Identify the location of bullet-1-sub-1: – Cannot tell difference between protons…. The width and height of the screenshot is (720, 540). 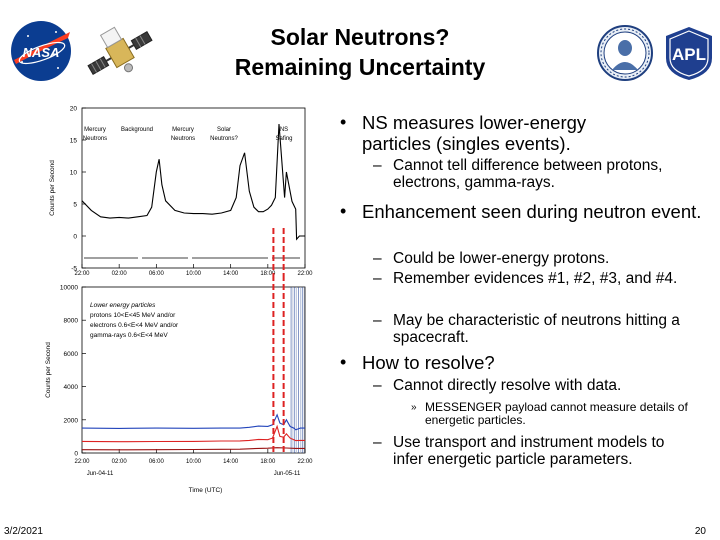
(518, 174).